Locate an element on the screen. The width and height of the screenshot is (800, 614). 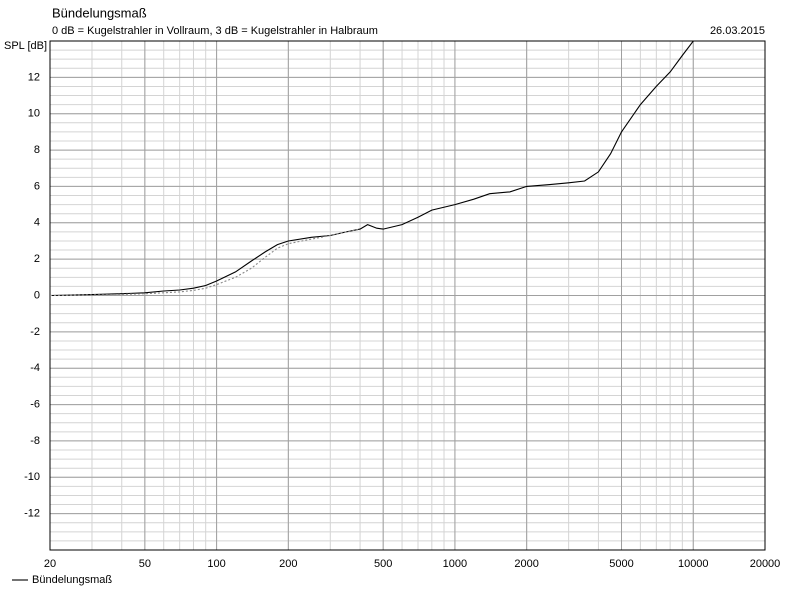
x-tick-label: 100 is located at coordinates (216, 564).